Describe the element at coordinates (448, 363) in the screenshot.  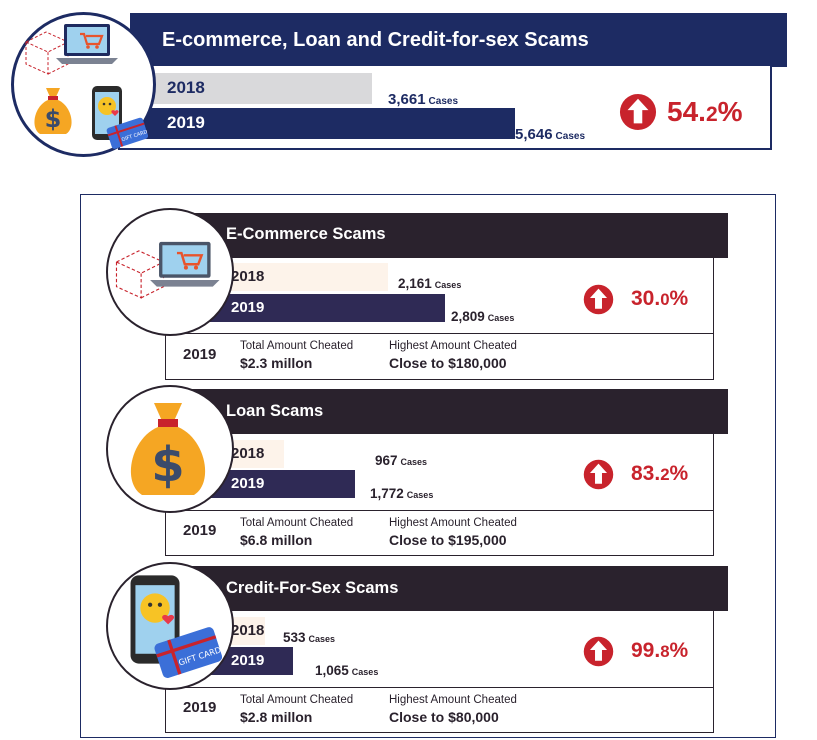
I see `ecommerce-highest-value: Close to $180,000` at that location.